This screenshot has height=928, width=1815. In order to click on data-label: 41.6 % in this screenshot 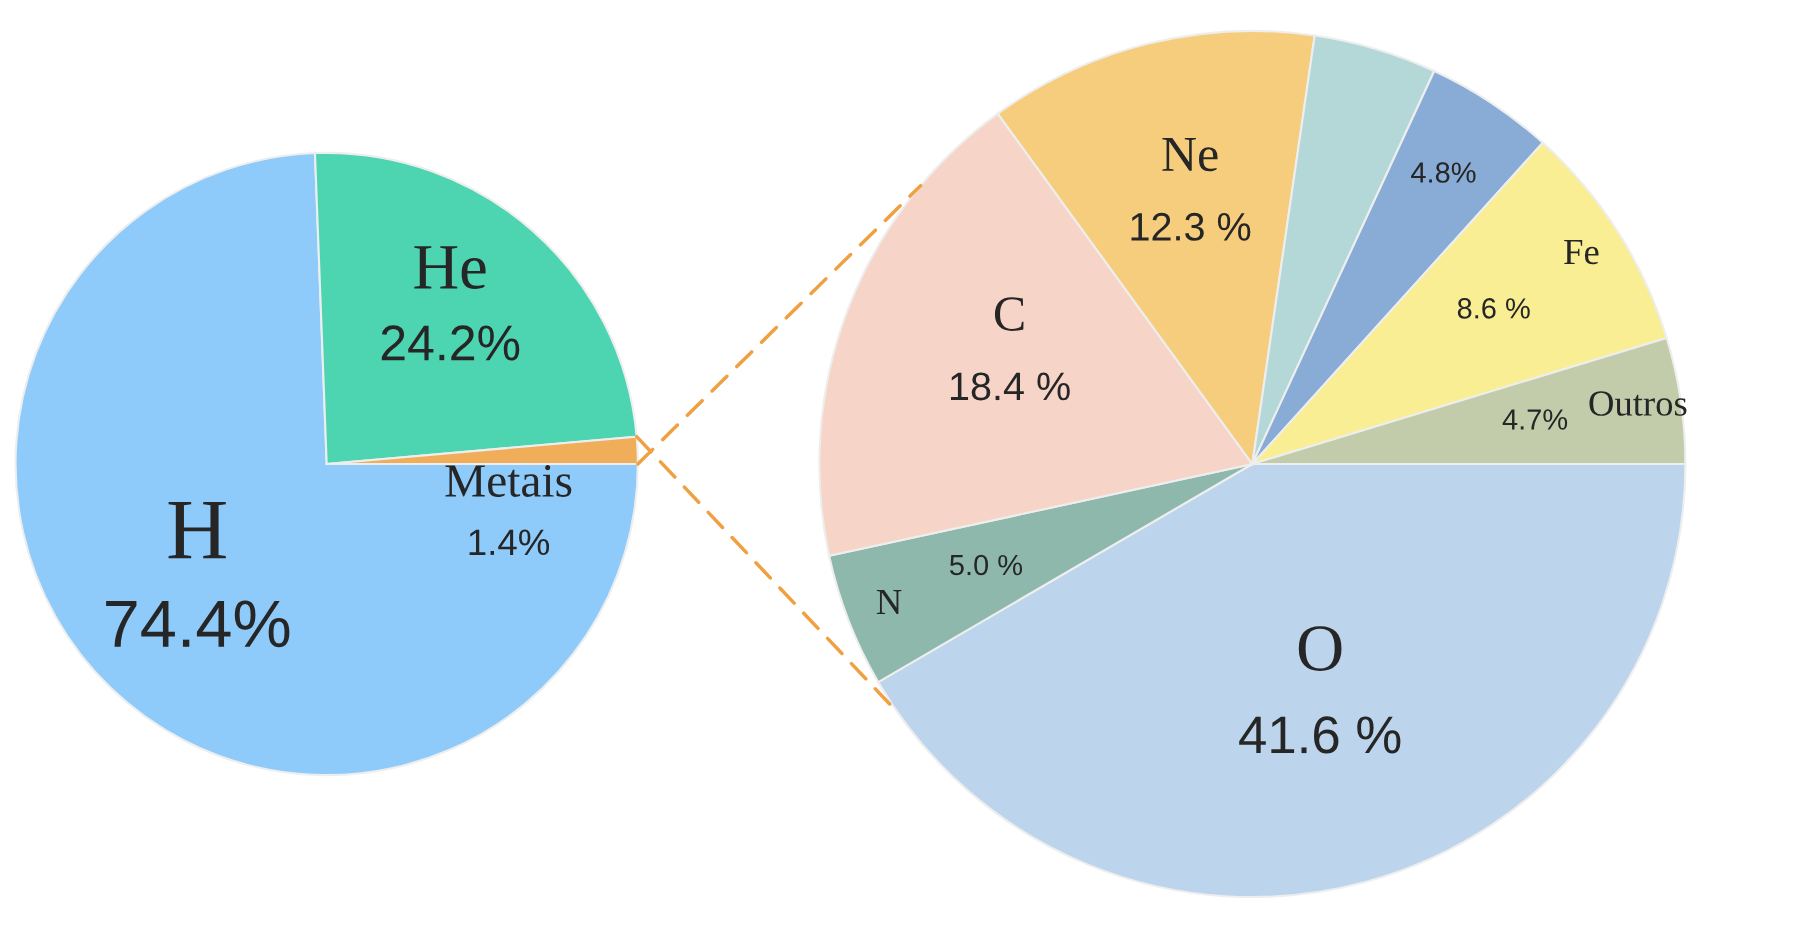, I will do `click(1320, 735)`.